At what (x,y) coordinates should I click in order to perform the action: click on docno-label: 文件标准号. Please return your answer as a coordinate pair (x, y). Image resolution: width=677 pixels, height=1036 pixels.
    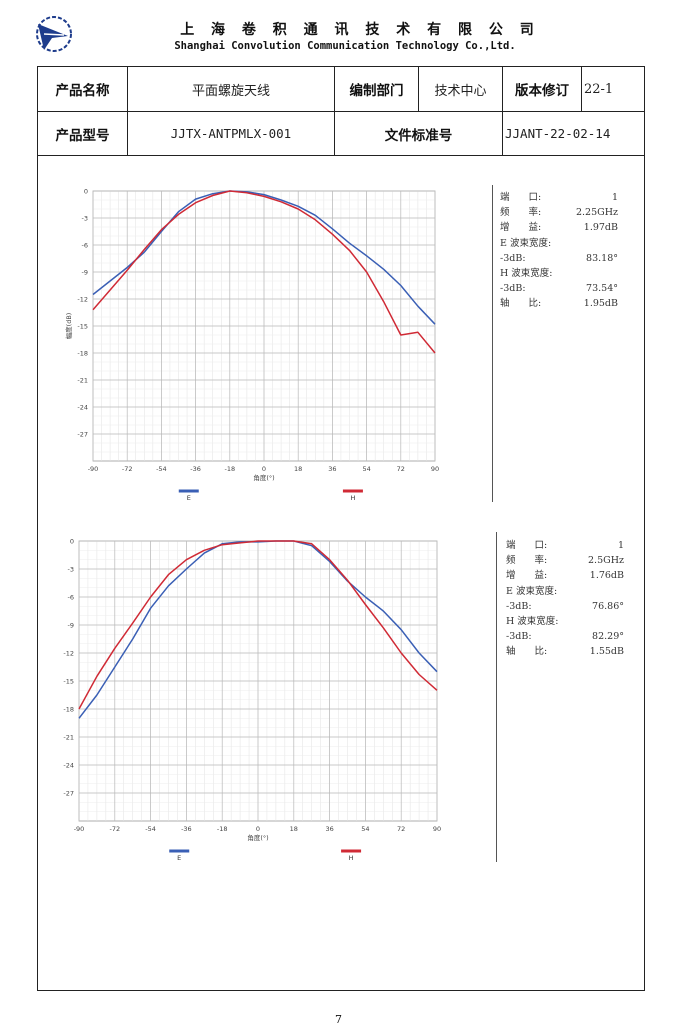
    Looking at the image, I should click on (418, 135).